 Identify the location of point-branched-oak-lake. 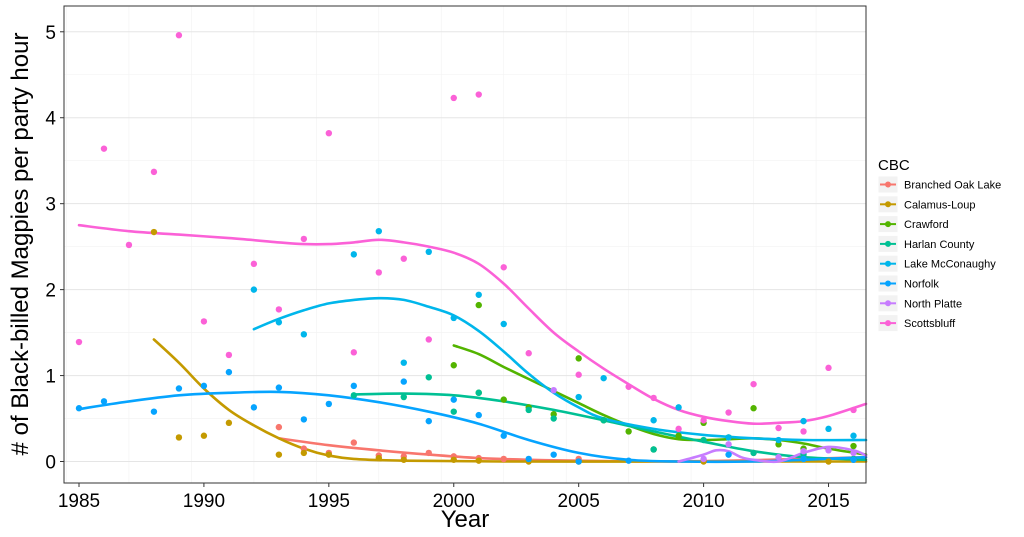
(503, 459).